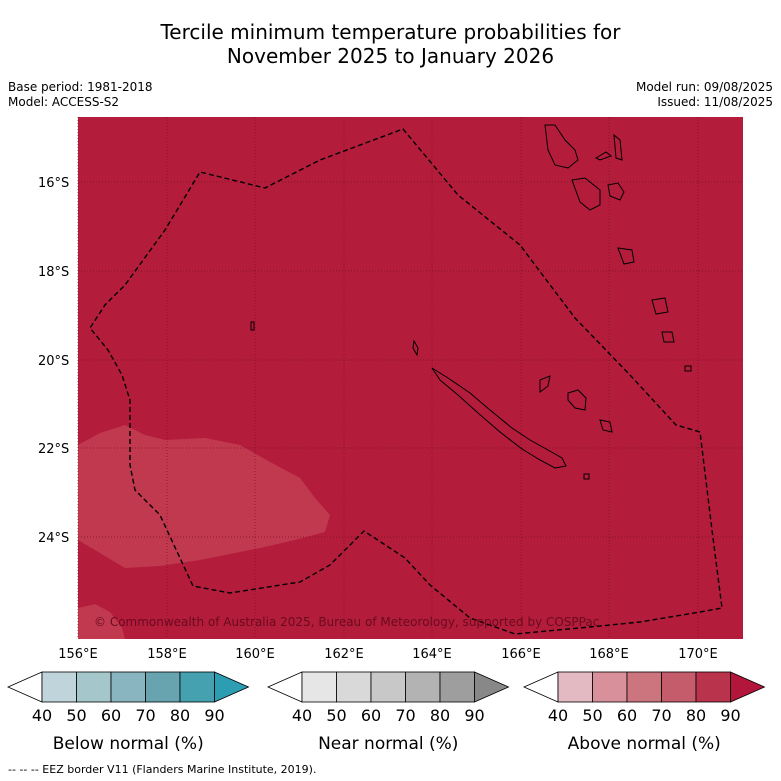 The image size is (781, 781). Describe the element at coordinates (644, 712) in the screenshot. I see `colorbar-2: 40 50 60 70 80 90 Above normal (%)` at that location.